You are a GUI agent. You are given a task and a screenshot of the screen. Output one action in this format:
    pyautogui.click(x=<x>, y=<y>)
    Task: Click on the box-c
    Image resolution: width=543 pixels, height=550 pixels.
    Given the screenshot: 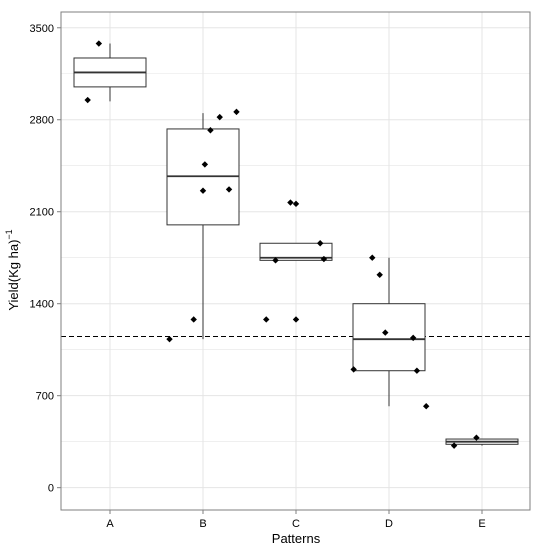 What is the action you would take?
    pyautogui.click(x=296, y=251)
    